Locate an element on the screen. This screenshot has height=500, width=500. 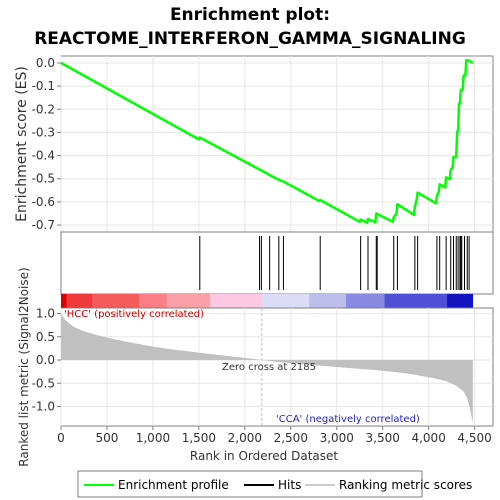
es-y-tick-label: -0.7 is located at coordinates (43, 225).